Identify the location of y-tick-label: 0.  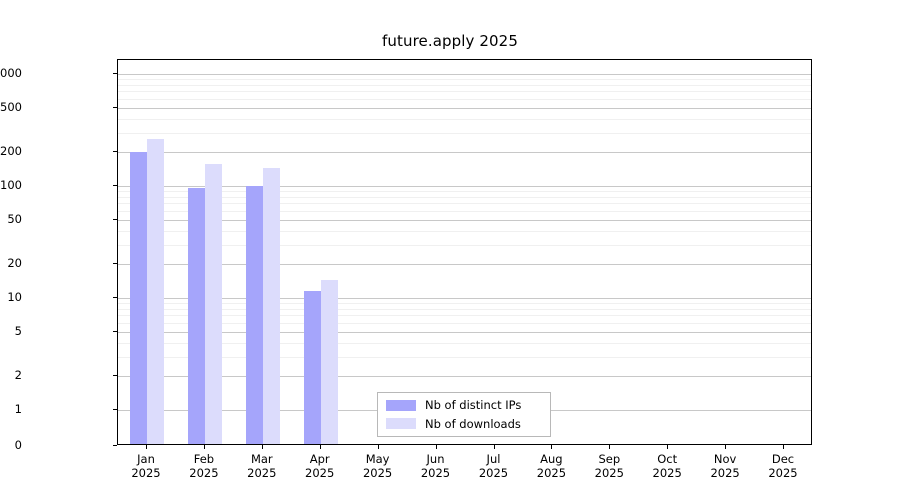
(18, 445).